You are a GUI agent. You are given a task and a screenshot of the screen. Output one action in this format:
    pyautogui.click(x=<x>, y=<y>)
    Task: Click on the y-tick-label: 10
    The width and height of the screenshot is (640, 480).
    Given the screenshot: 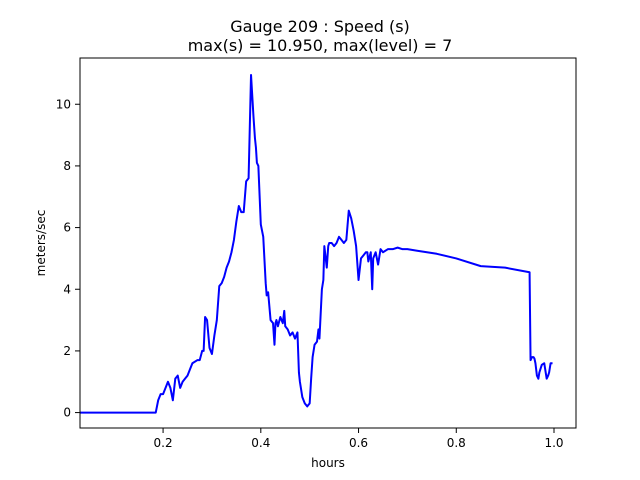 What is the action you would take?
    pyautogui.click(x=63, y=104)
    